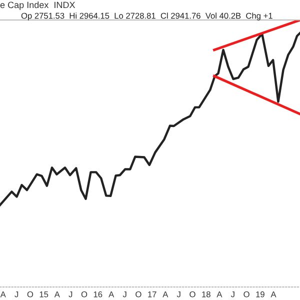 The image size is (300, 300). Describe the element at coordinates (98, 294) in the screenshot. I see `x-tick-label: 16` at that location.